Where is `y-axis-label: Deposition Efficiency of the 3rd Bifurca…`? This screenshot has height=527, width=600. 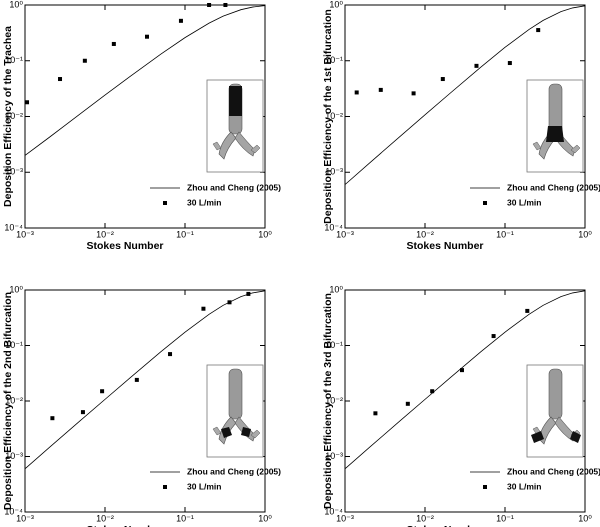 y-axis-label: Deposition Efficiency of the 3rd Bifurca… is located at coordinates (328, 401).